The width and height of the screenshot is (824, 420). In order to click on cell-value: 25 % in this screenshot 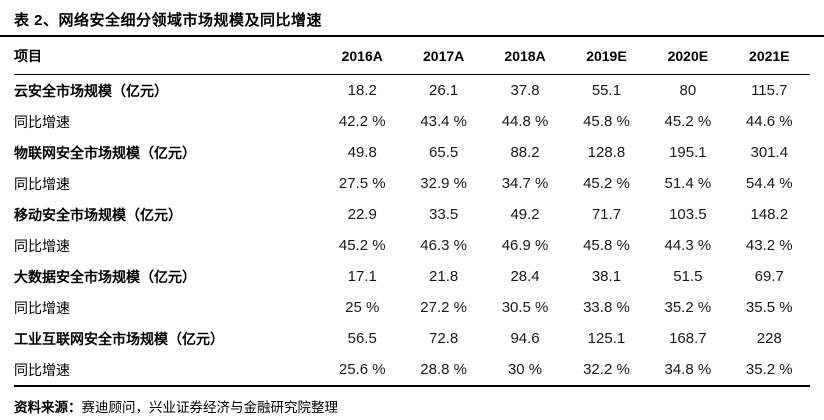, I will do `click(362, 307)`.